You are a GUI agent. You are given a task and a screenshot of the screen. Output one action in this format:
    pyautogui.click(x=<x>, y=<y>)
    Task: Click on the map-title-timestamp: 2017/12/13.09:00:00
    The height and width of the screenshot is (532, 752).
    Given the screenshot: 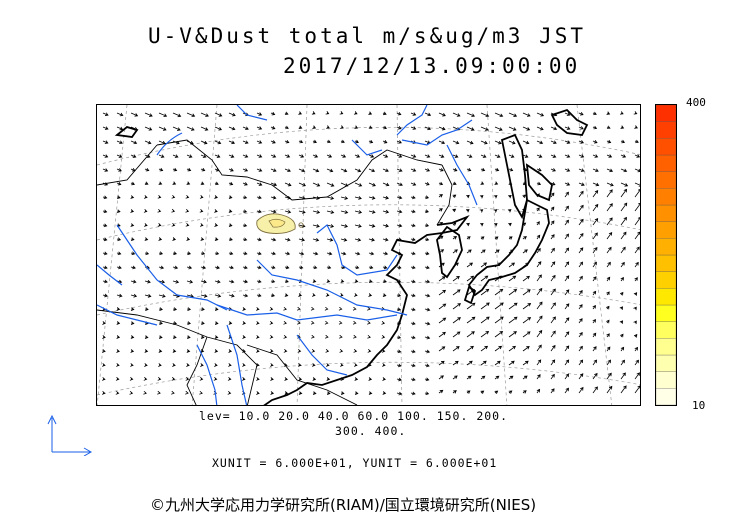 What is the action you would take?
    pyautogui.click(x=432, y=66)
    